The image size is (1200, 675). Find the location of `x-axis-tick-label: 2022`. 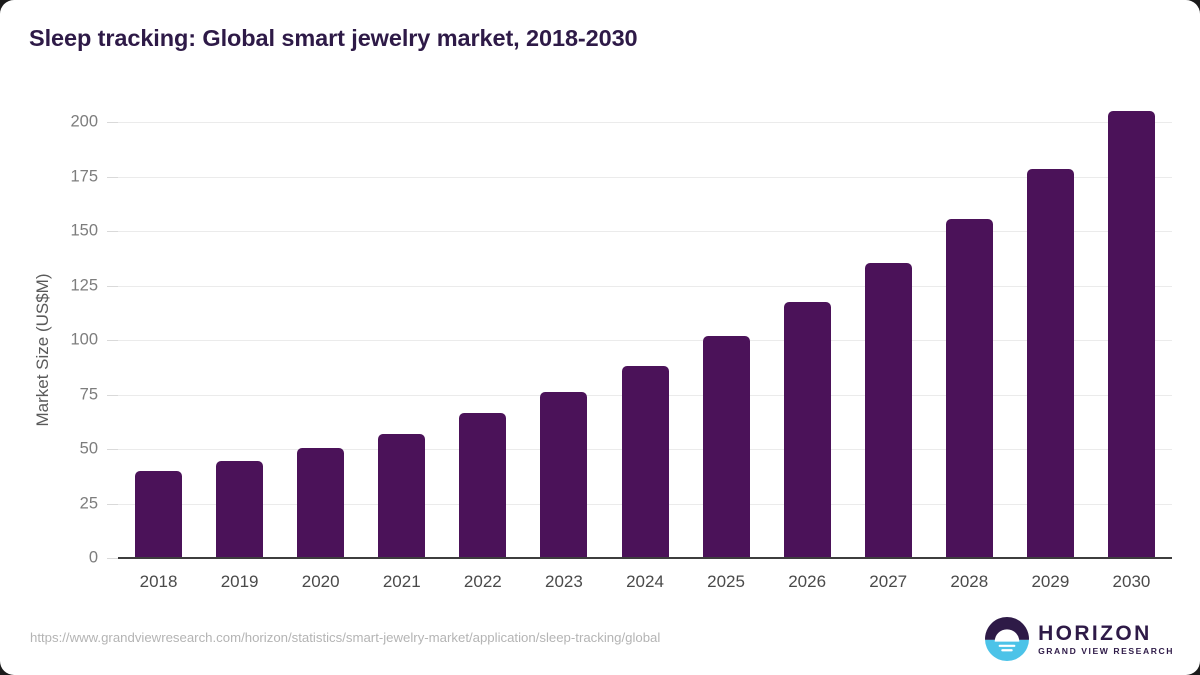

x-axis-tick-label: 2022 is located at coordinates (482, 581).